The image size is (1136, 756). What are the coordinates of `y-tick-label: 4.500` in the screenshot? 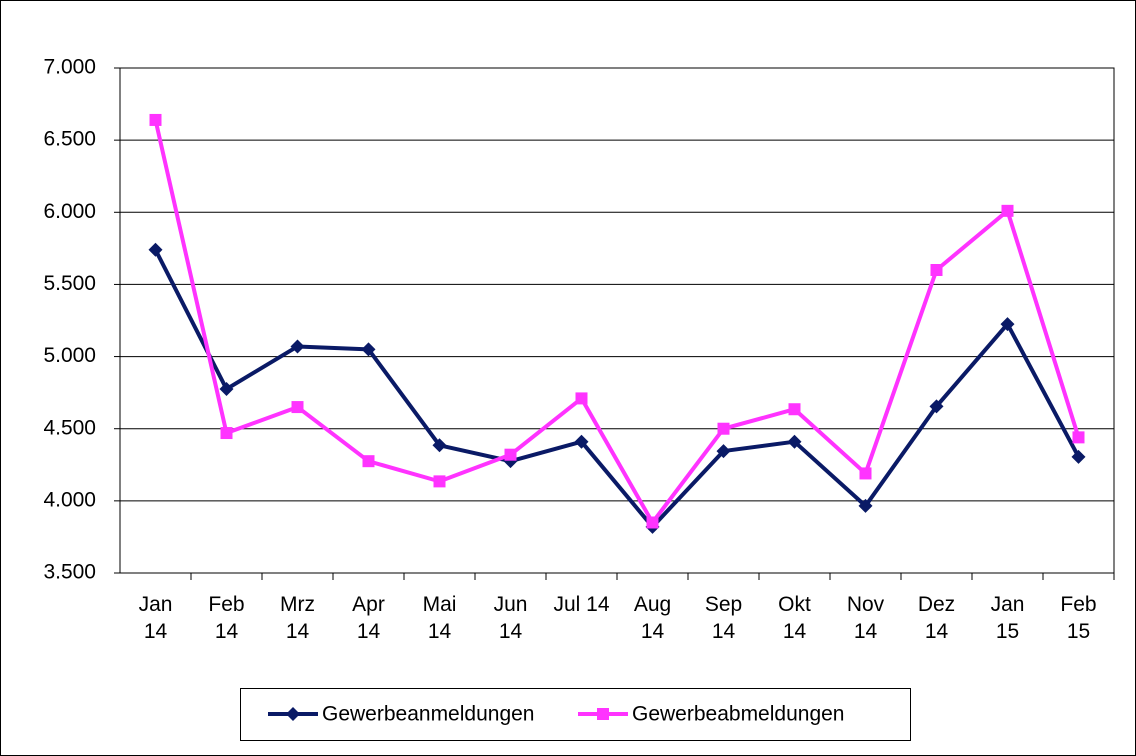 It's located at (69, 427).